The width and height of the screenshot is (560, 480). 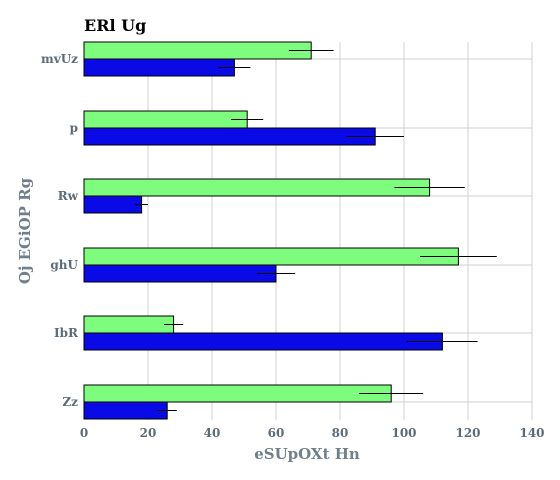 I want to click on y-tick-label: IbR, so click(x=66, y=333).